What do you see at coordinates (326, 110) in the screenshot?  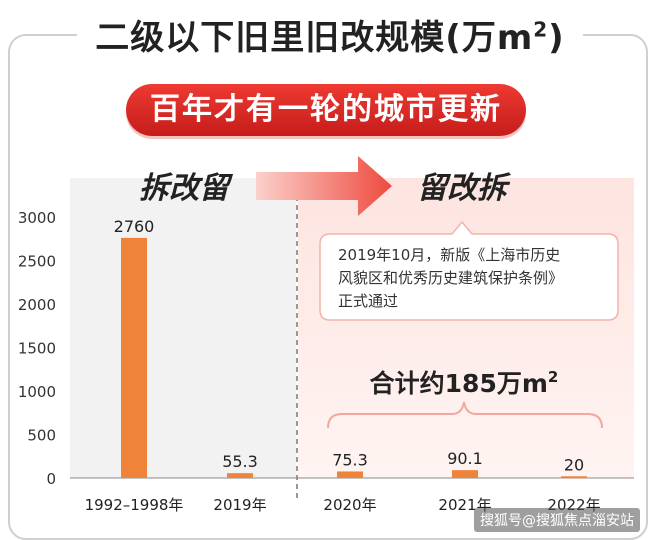 I see `subtitle-banner: 百年才有一轮的城市更新` at bounding box center [326, 110].